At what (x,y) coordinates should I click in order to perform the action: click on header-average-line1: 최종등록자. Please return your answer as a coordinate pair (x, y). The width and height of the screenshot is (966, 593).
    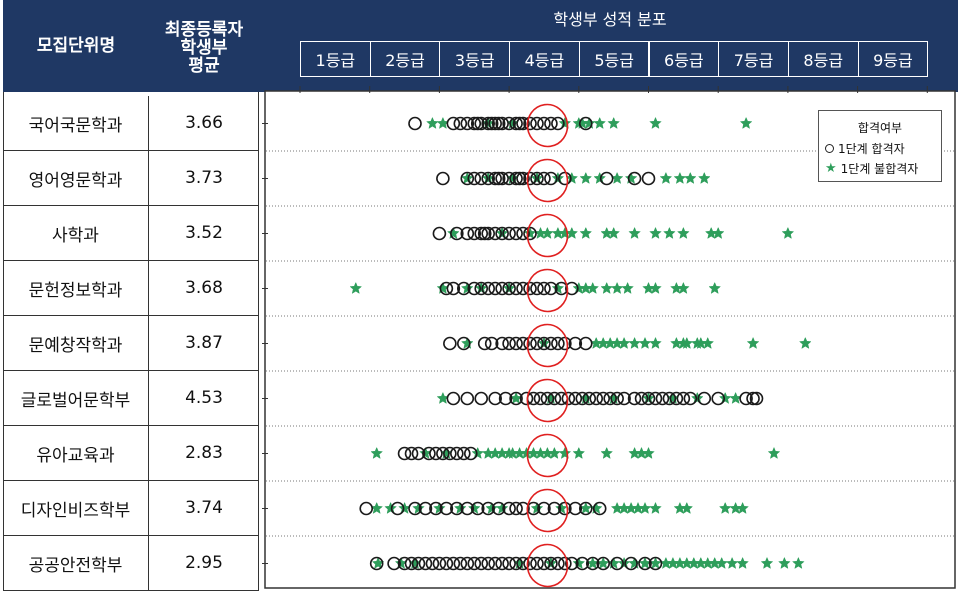
    Looking at the image, I should click on (204, 29).